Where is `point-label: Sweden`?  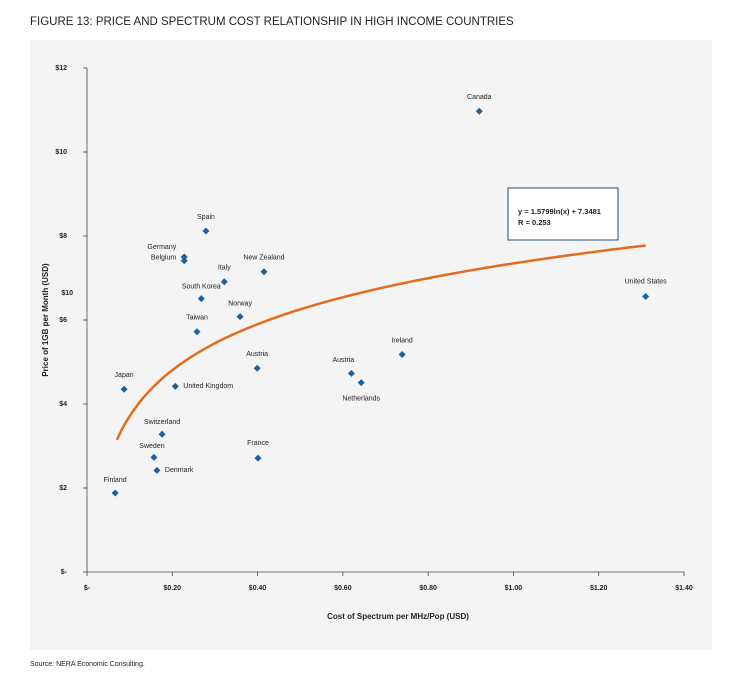
point-label: Sweden is located at coordinates (151, 446).